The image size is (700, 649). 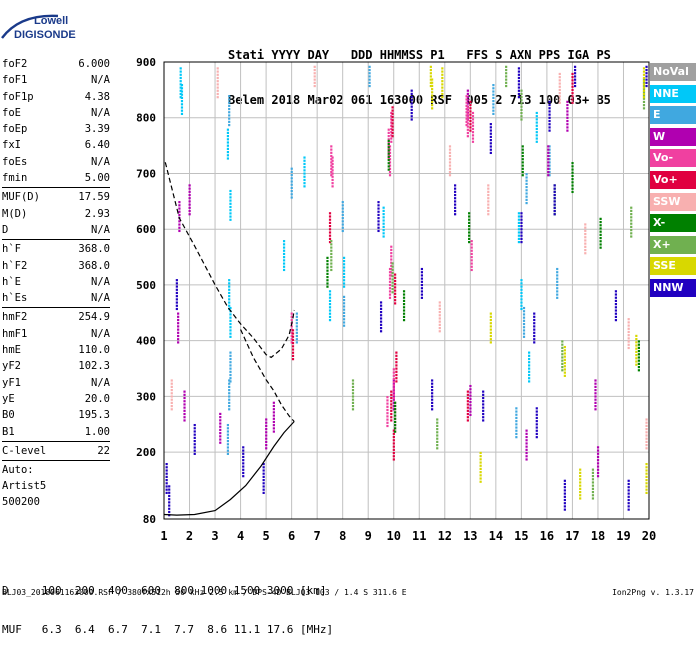 What do you see at coordinates (56, 113) in the screenshot?
I see `param-row: foE N/A` at bounding box center [56, 113].